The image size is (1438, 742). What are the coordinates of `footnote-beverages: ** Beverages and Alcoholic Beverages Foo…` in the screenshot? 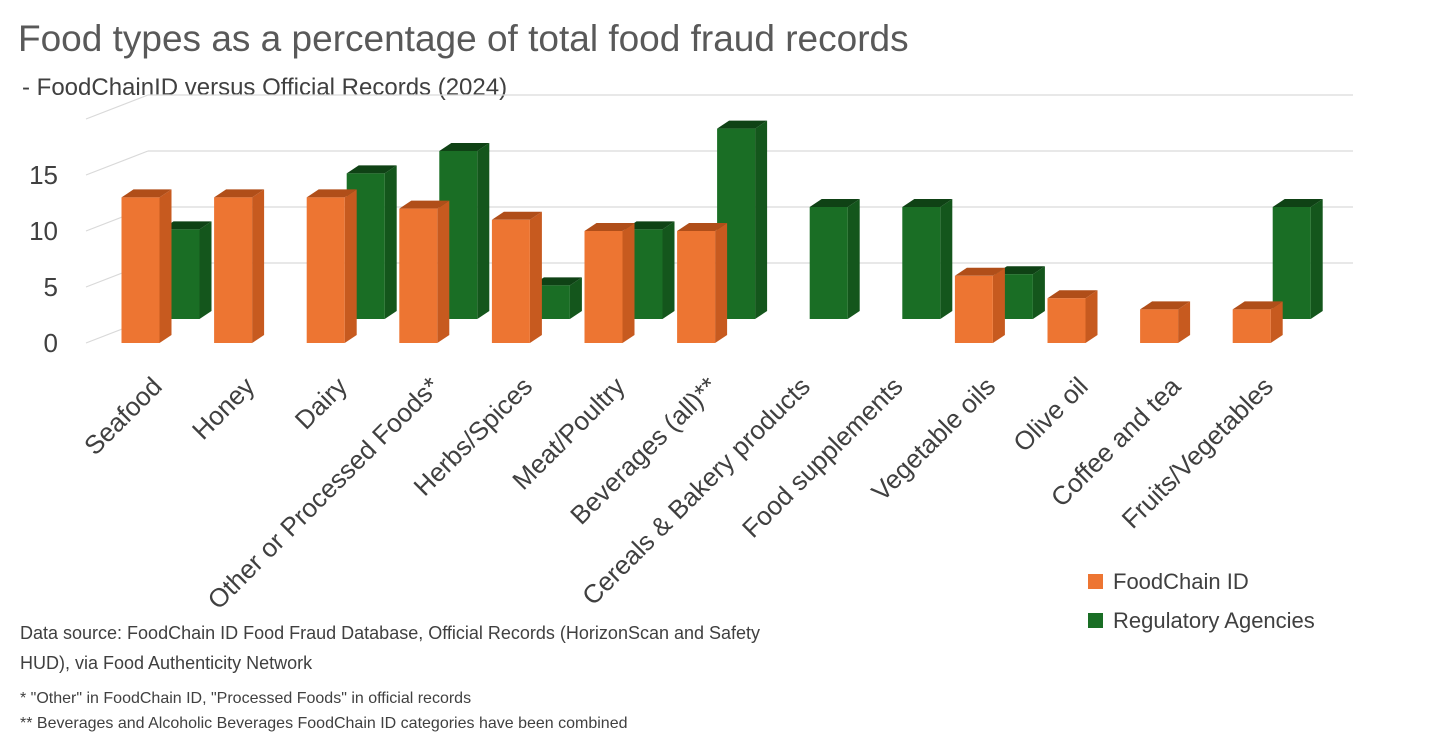 It's located at (324, 723).